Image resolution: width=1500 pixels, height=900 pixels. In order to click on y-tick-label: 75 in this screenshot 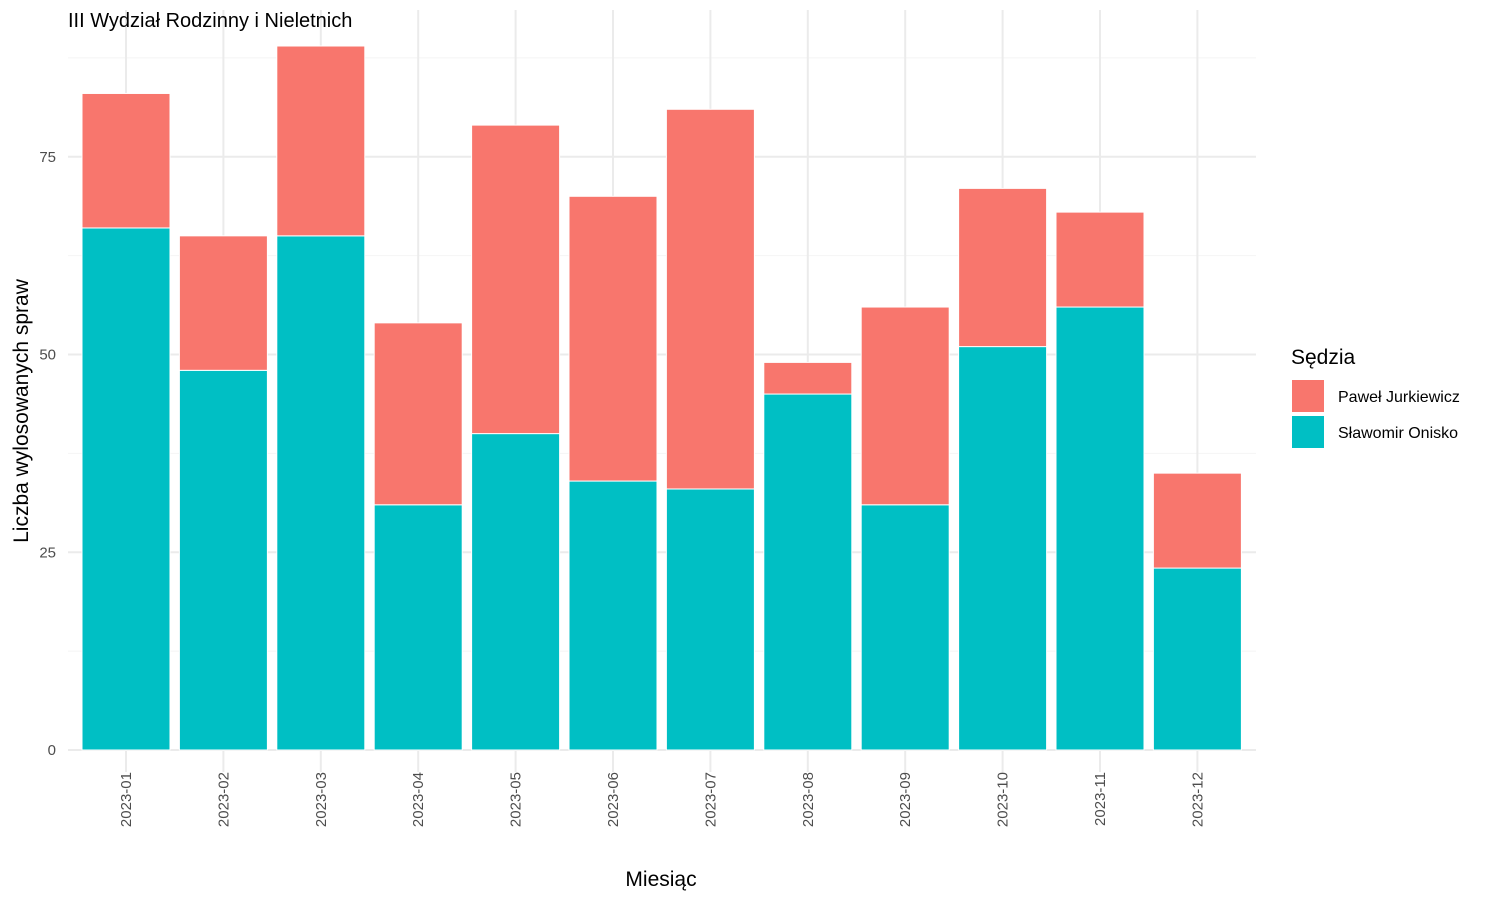, I will do `click(47, 157)`.